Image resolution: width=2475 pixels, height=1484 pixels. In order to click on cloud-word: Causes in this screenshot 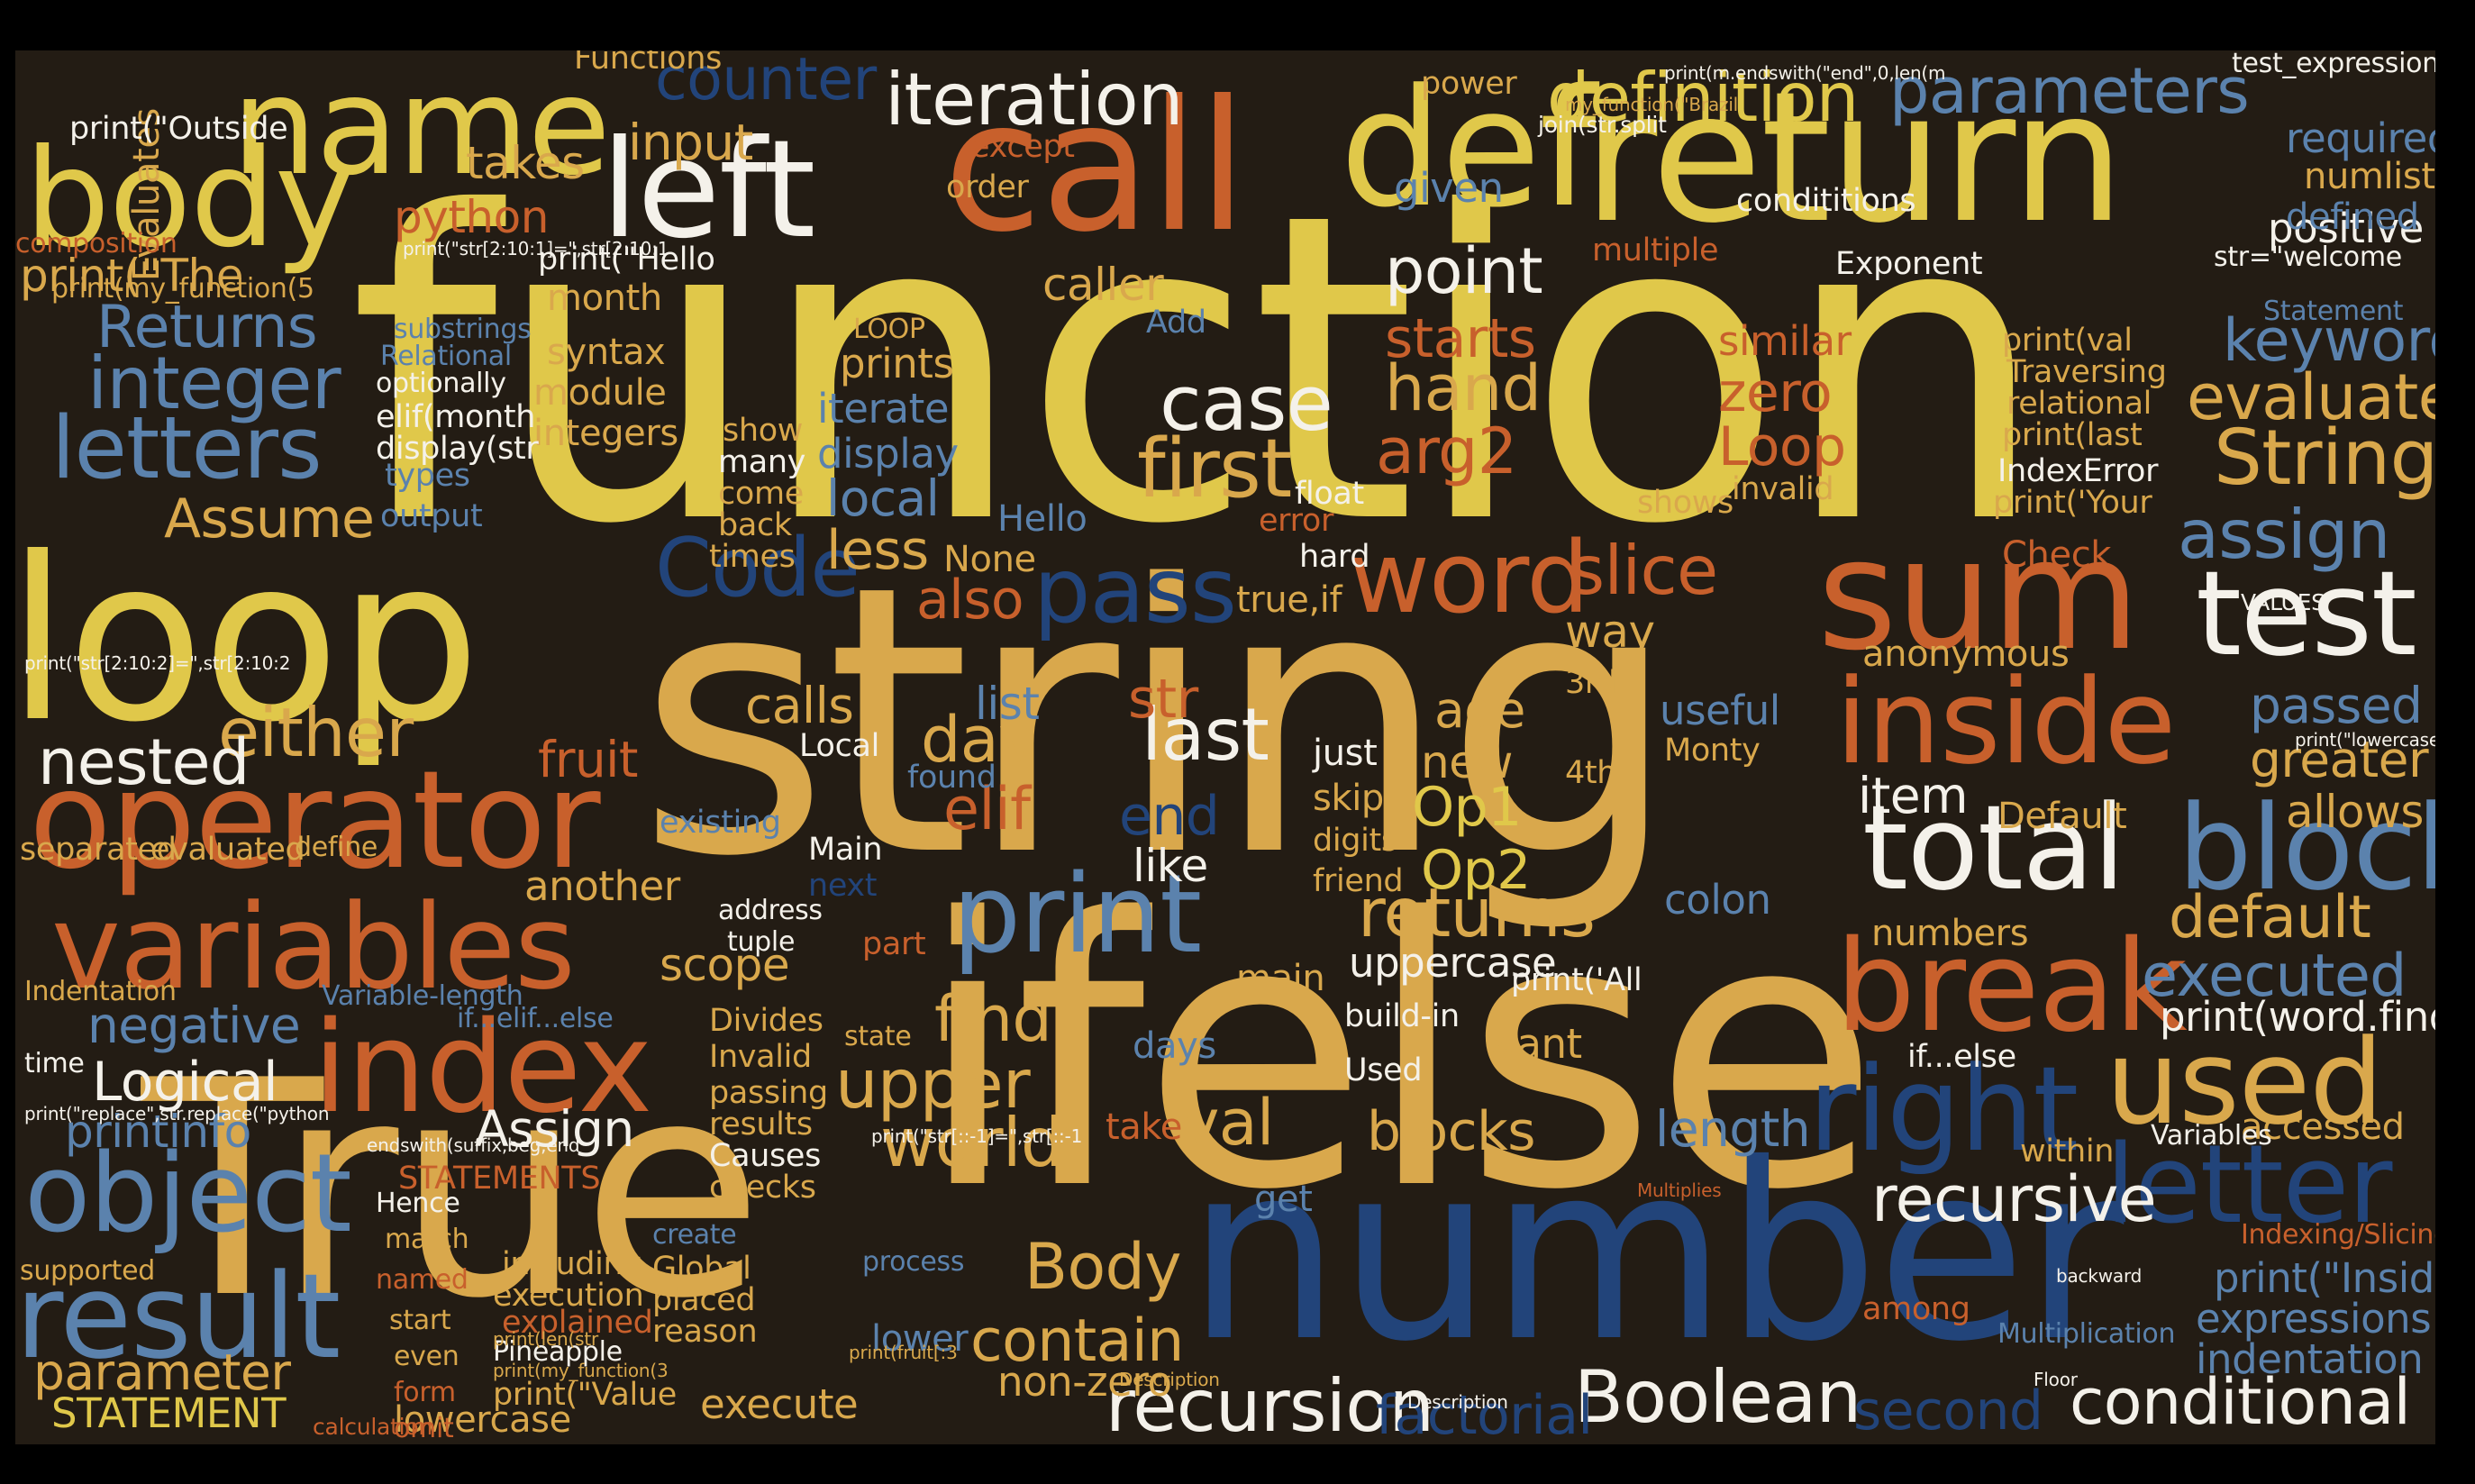, I will do `click(765, 1156)`.